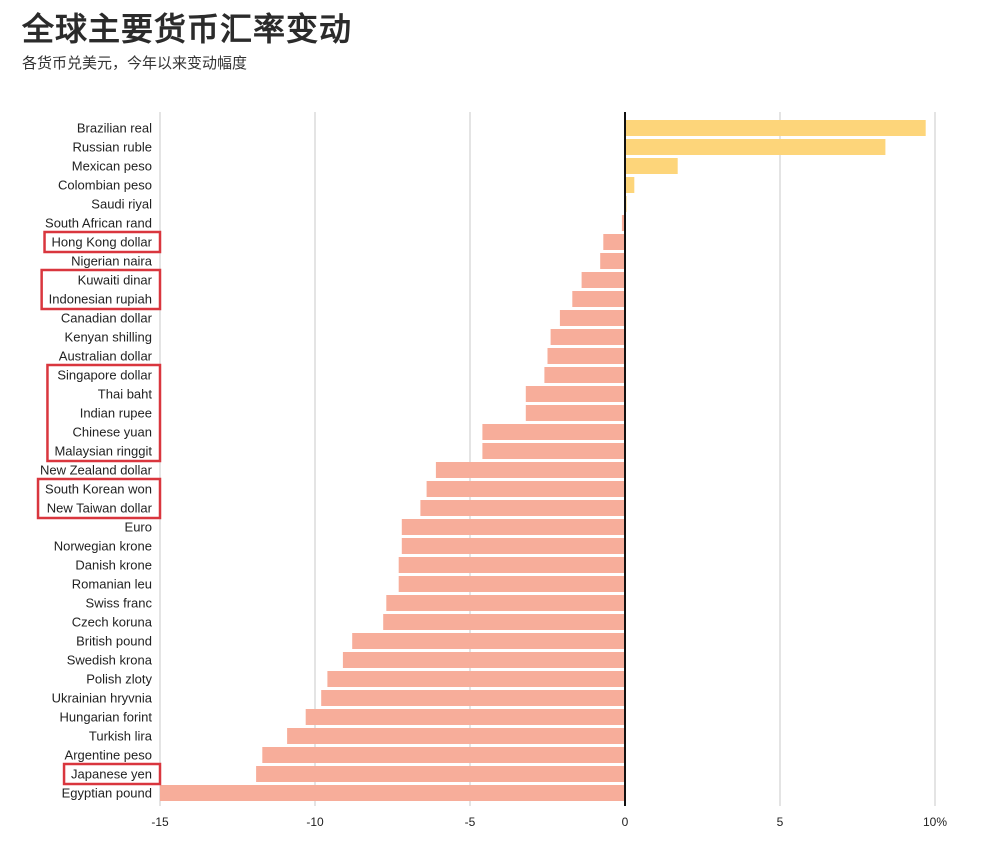 The image size is (995, 845). Describe the element at coordinates (103, 451) in the screenshot. I see `category-label: Malaysian ringgit` at that location.